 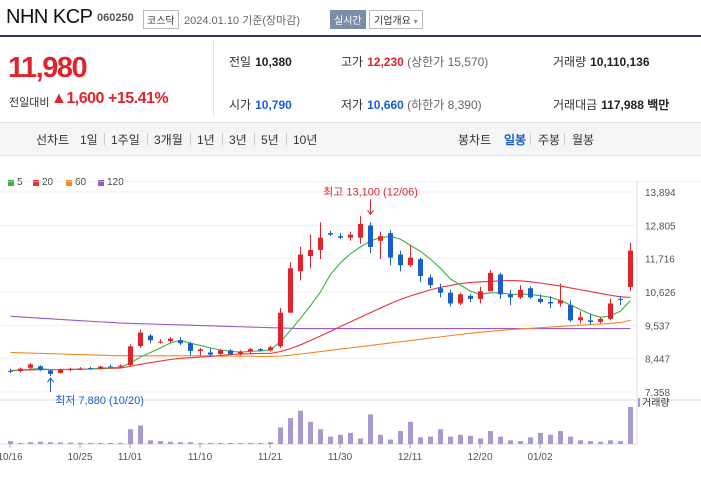 I want to click on current-price: 11,980, so click(x=48, y=68).